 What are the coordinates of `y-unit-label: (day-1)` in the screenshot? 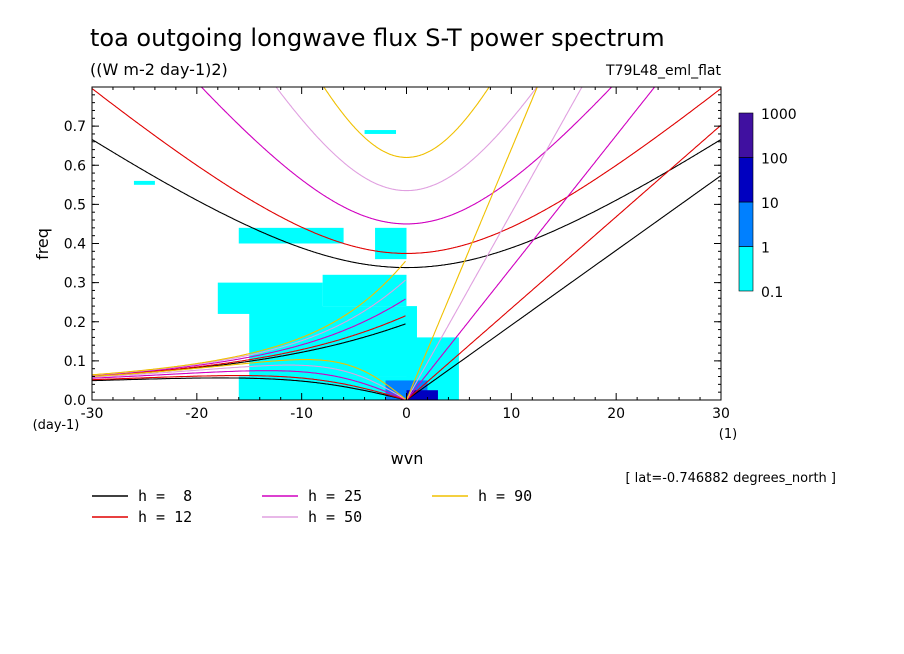 It's located at (56, 425).